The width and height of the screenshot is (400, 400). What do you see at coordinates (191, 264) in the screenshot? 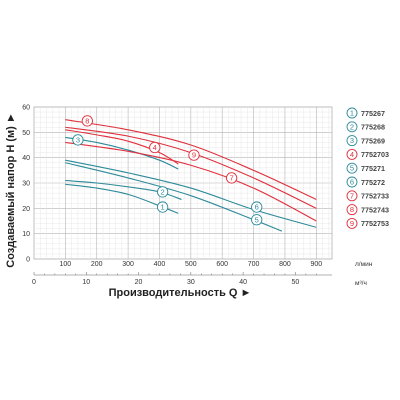
I see `x-tick-label: 500` at bounding box center [191, 264].